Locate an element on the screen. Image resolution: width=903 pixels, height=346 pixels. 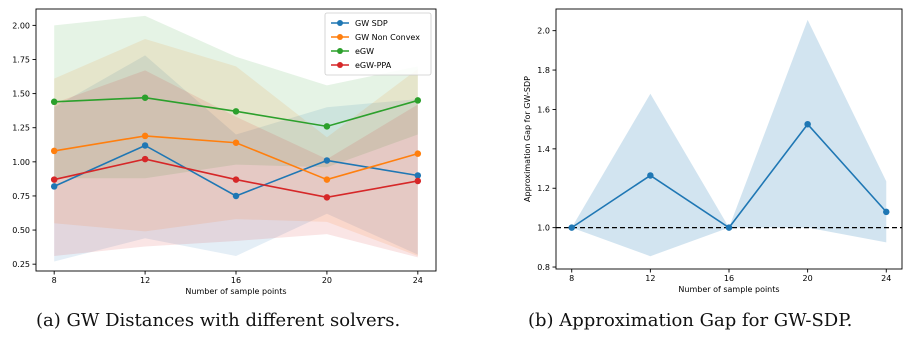
chart2-ytick-label-6: 2.0 is located at coordinates (543, 31).